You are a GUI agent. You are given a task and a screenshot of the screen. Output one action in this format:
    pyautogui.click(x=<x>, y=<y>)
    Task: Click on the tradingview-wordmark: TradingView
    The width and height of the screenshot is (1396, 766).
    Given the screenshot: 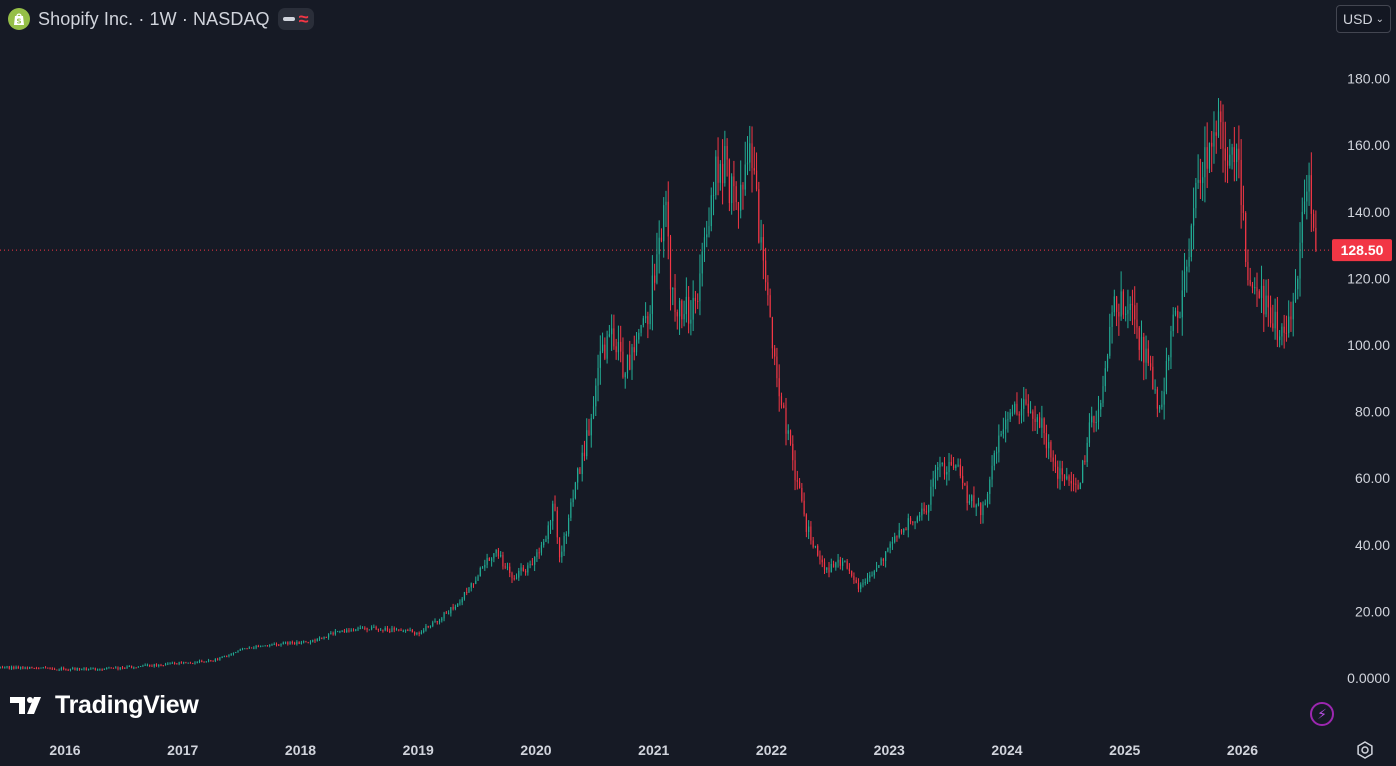 What is the action you would take?
    pyautogui.click(x=127, y=704)
    